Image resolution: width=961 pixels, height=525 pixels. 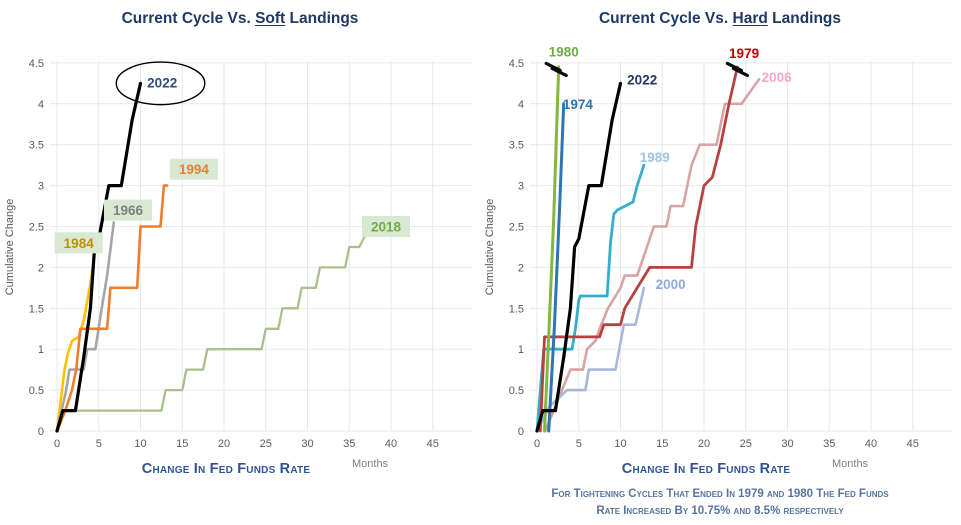 I want to click on series-label-1994: 1994, so click(x=193, y=169).